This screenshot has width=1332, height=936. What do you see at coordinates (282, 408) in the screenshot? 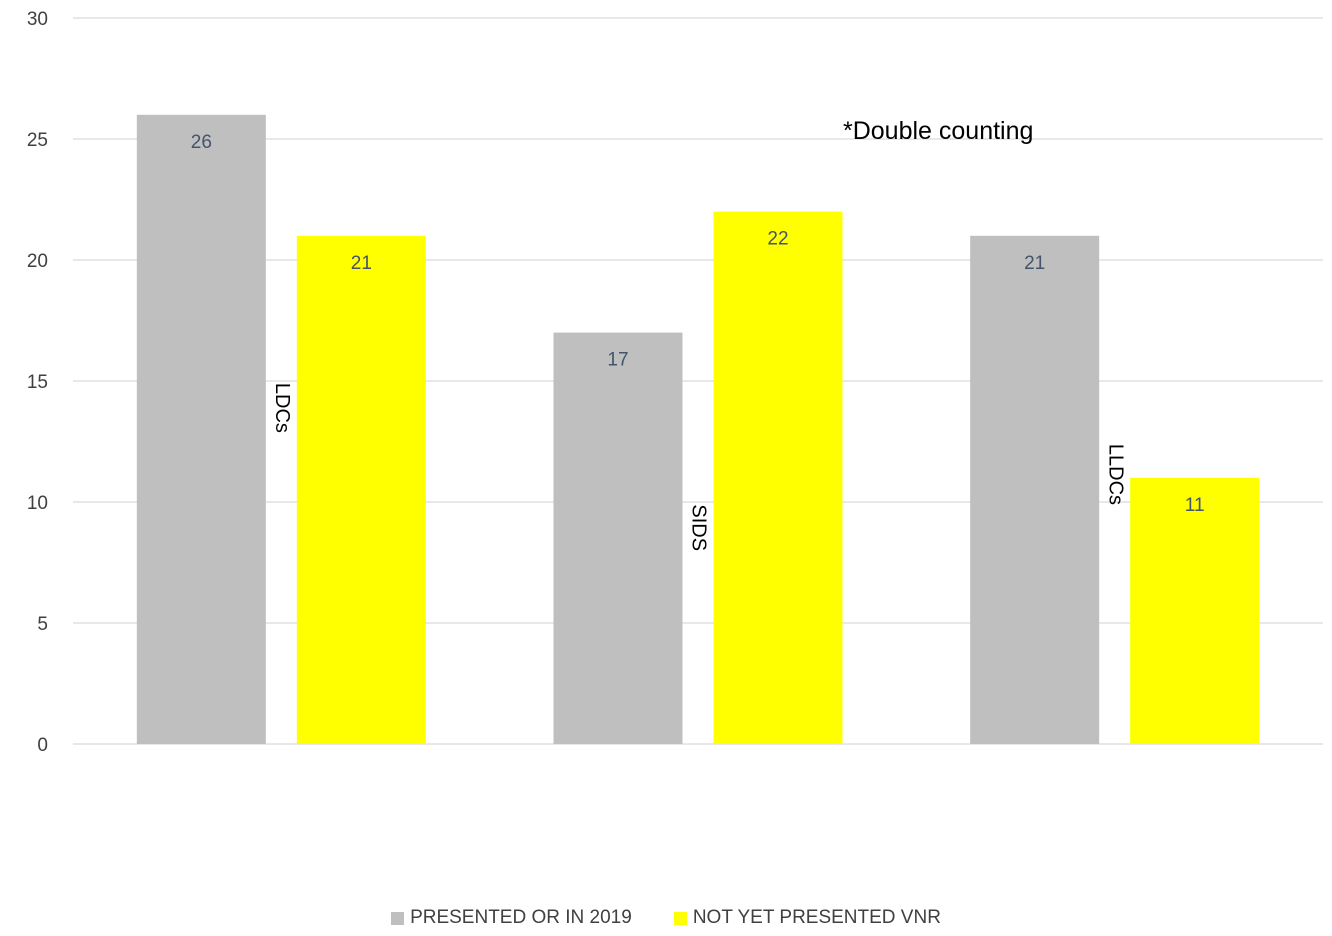
I see `category-label: LDCs` at bounding box center [282, 408].